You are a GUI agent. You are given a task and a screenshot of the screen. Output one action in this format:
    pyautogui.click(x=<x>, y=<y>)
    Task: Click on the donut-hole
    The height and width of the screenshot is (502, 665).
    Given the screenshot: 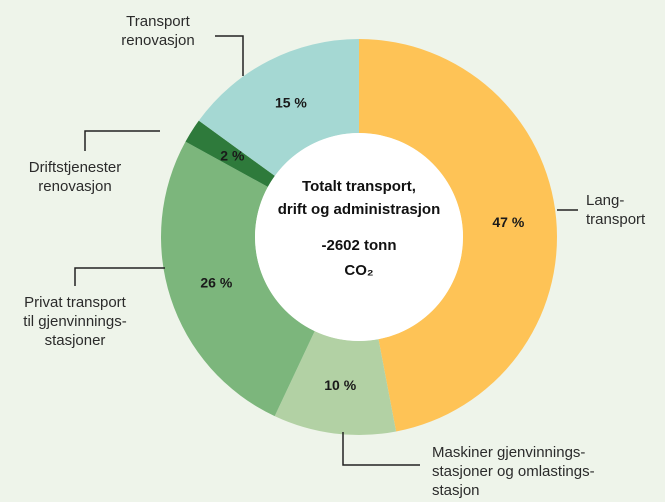 What is the action you would take?
    pyautogui.click(x=359, y=237)
    